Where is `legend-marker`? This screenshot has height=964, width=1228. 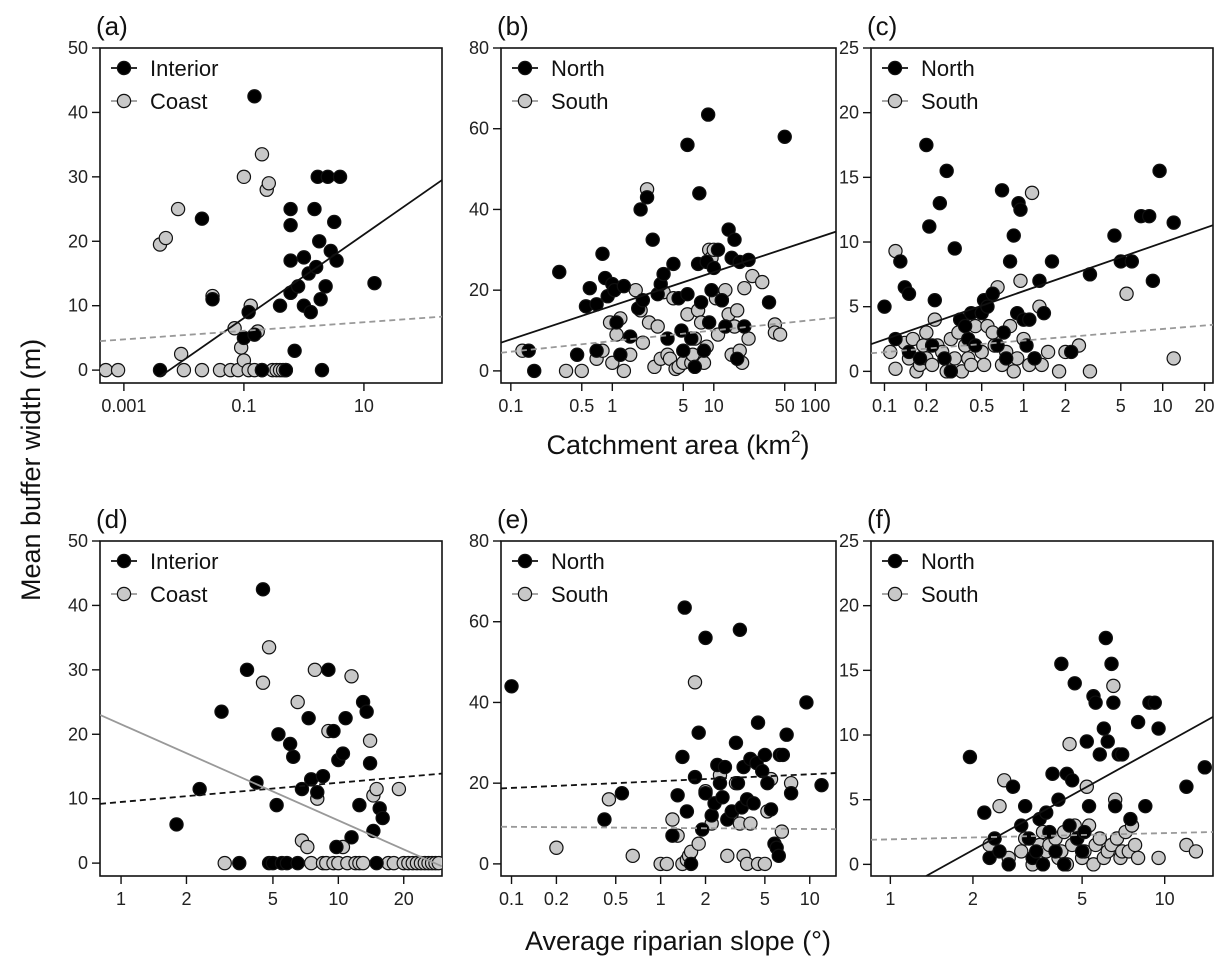 legend-marker is located at coordinates (525, 594).